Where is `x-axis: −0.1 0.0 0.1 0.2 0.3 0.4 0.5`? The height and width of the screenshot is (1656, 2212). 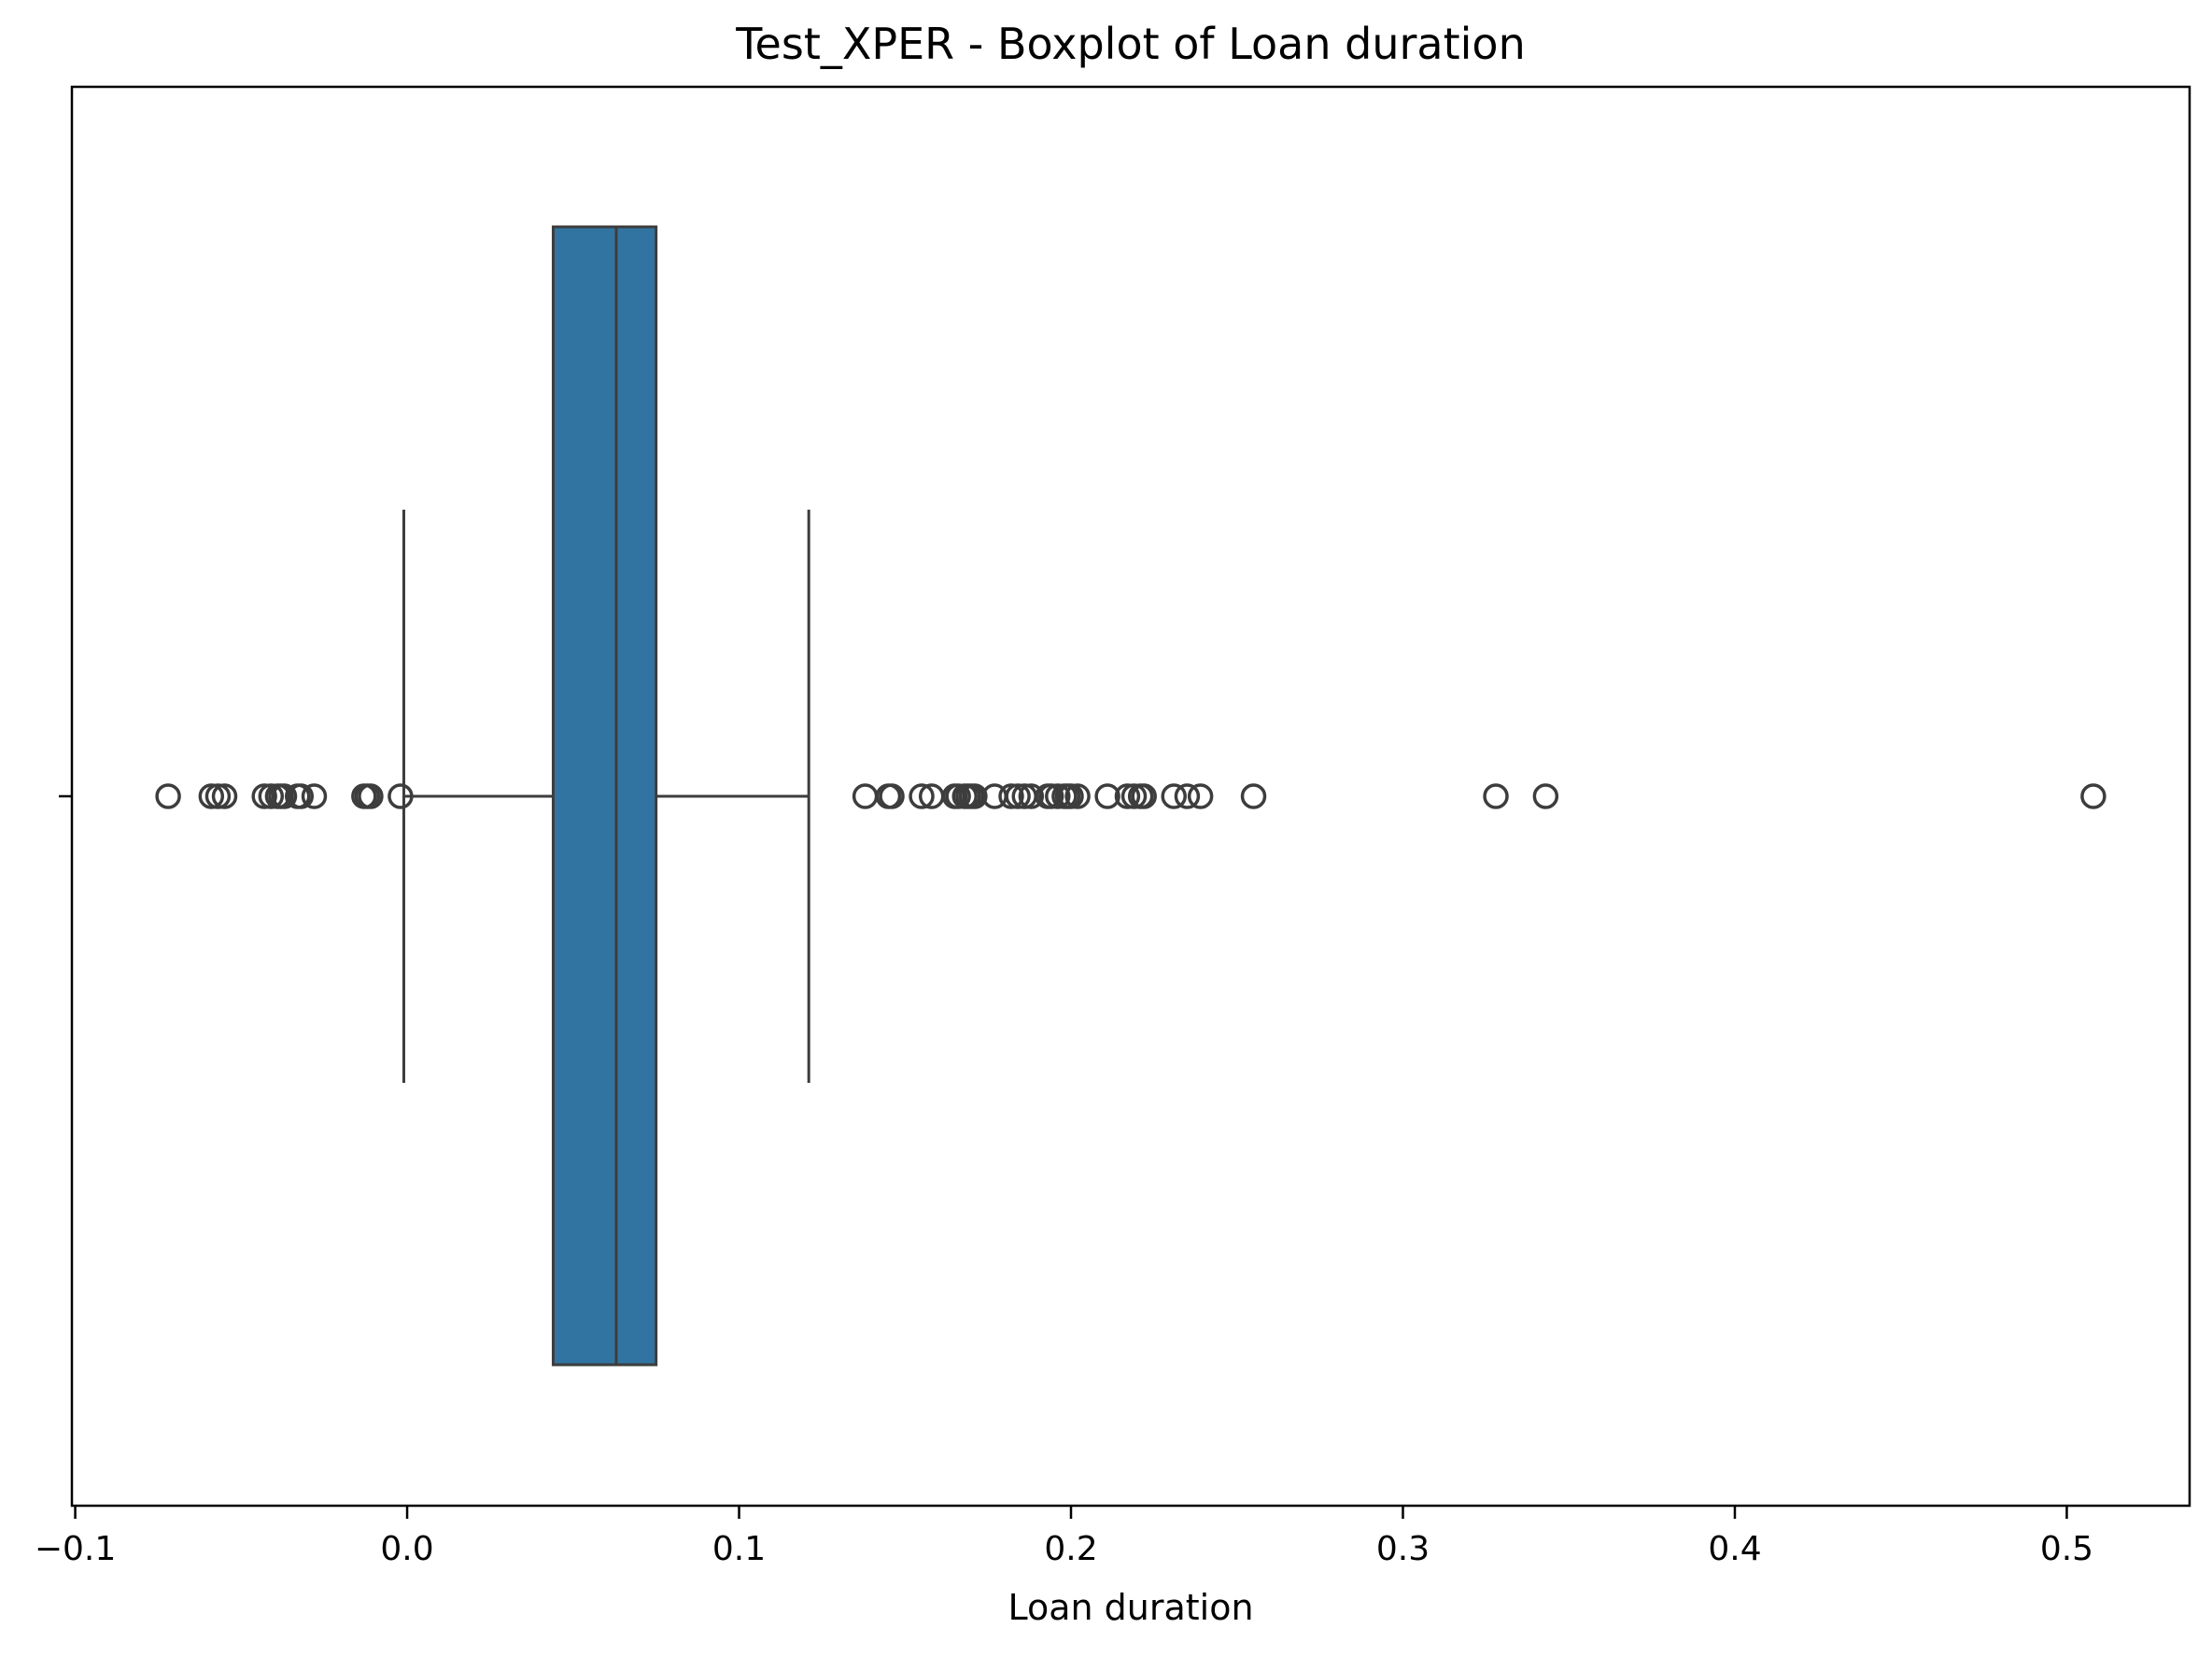
x-axis: −0.1 0.0 0.1 0.2 0.3 0.4 0.5 is located at coordinates (1064, 1537).